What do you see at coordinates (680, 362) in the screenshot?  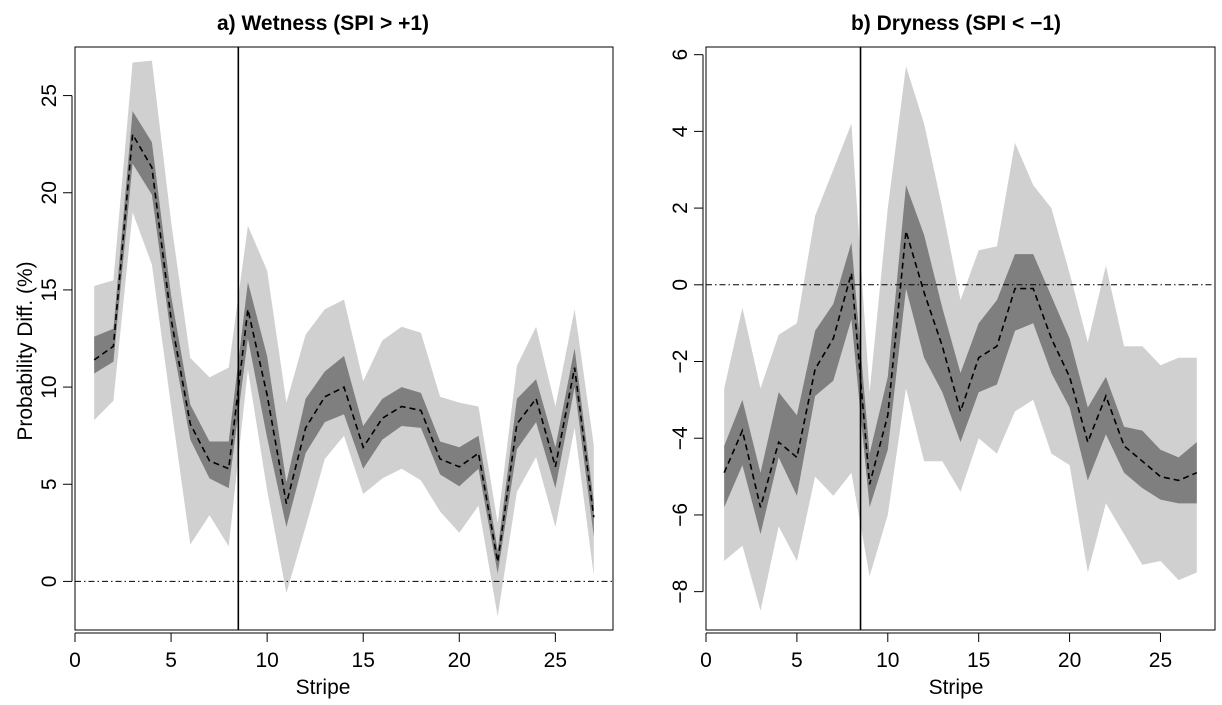 I see `y-tick-label: −2` at bounding box center [680, 362].